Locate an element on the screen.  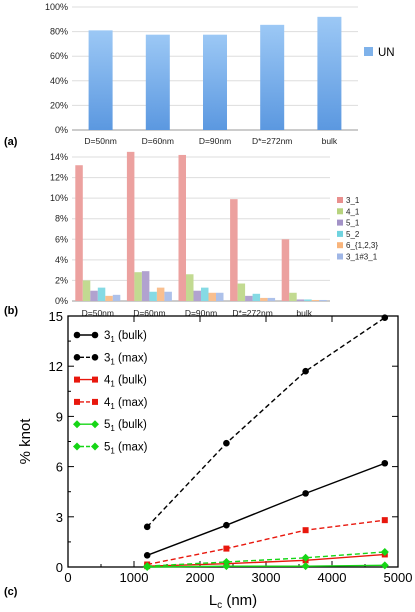
c-panel-label: (c) is located at coordinates (11, 592).